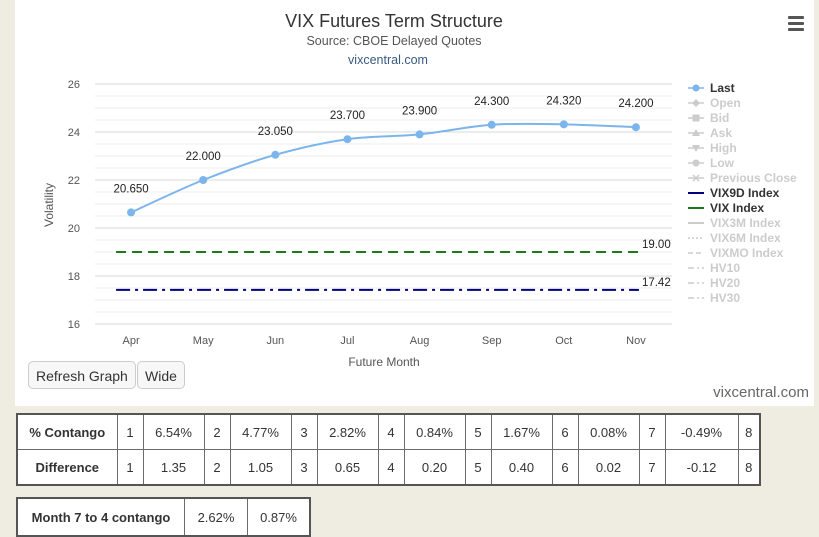 The image size is (819, 537). I want to click on data-label: 20.650, so click(130, 189).